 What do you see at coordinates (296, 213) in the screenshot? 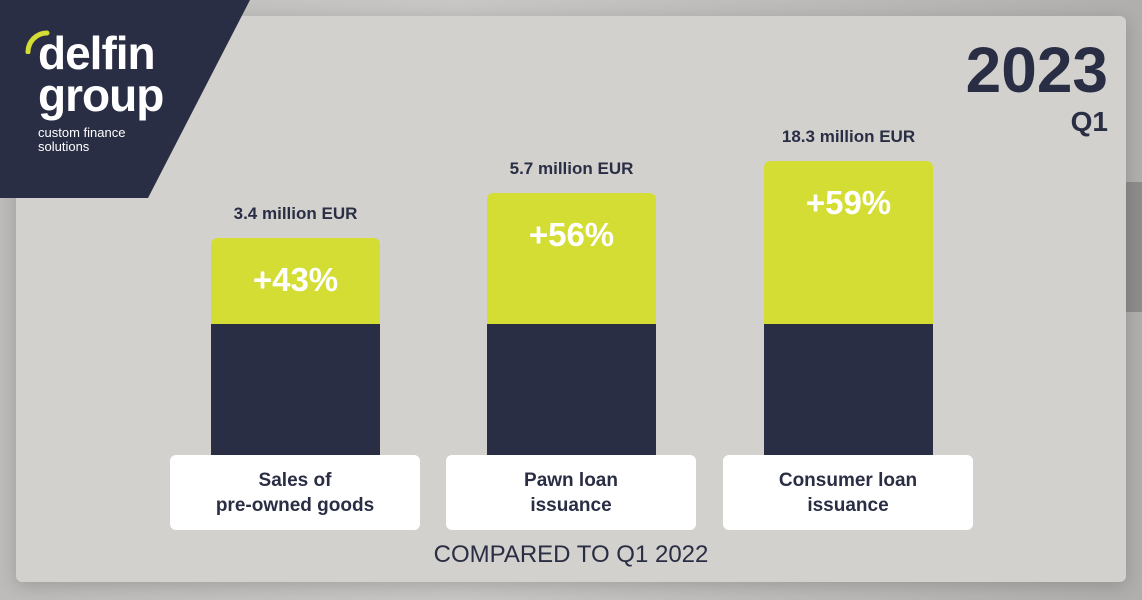
I see `bar-value-label: 3.4 million EUR` at bounding box center [296, 213].